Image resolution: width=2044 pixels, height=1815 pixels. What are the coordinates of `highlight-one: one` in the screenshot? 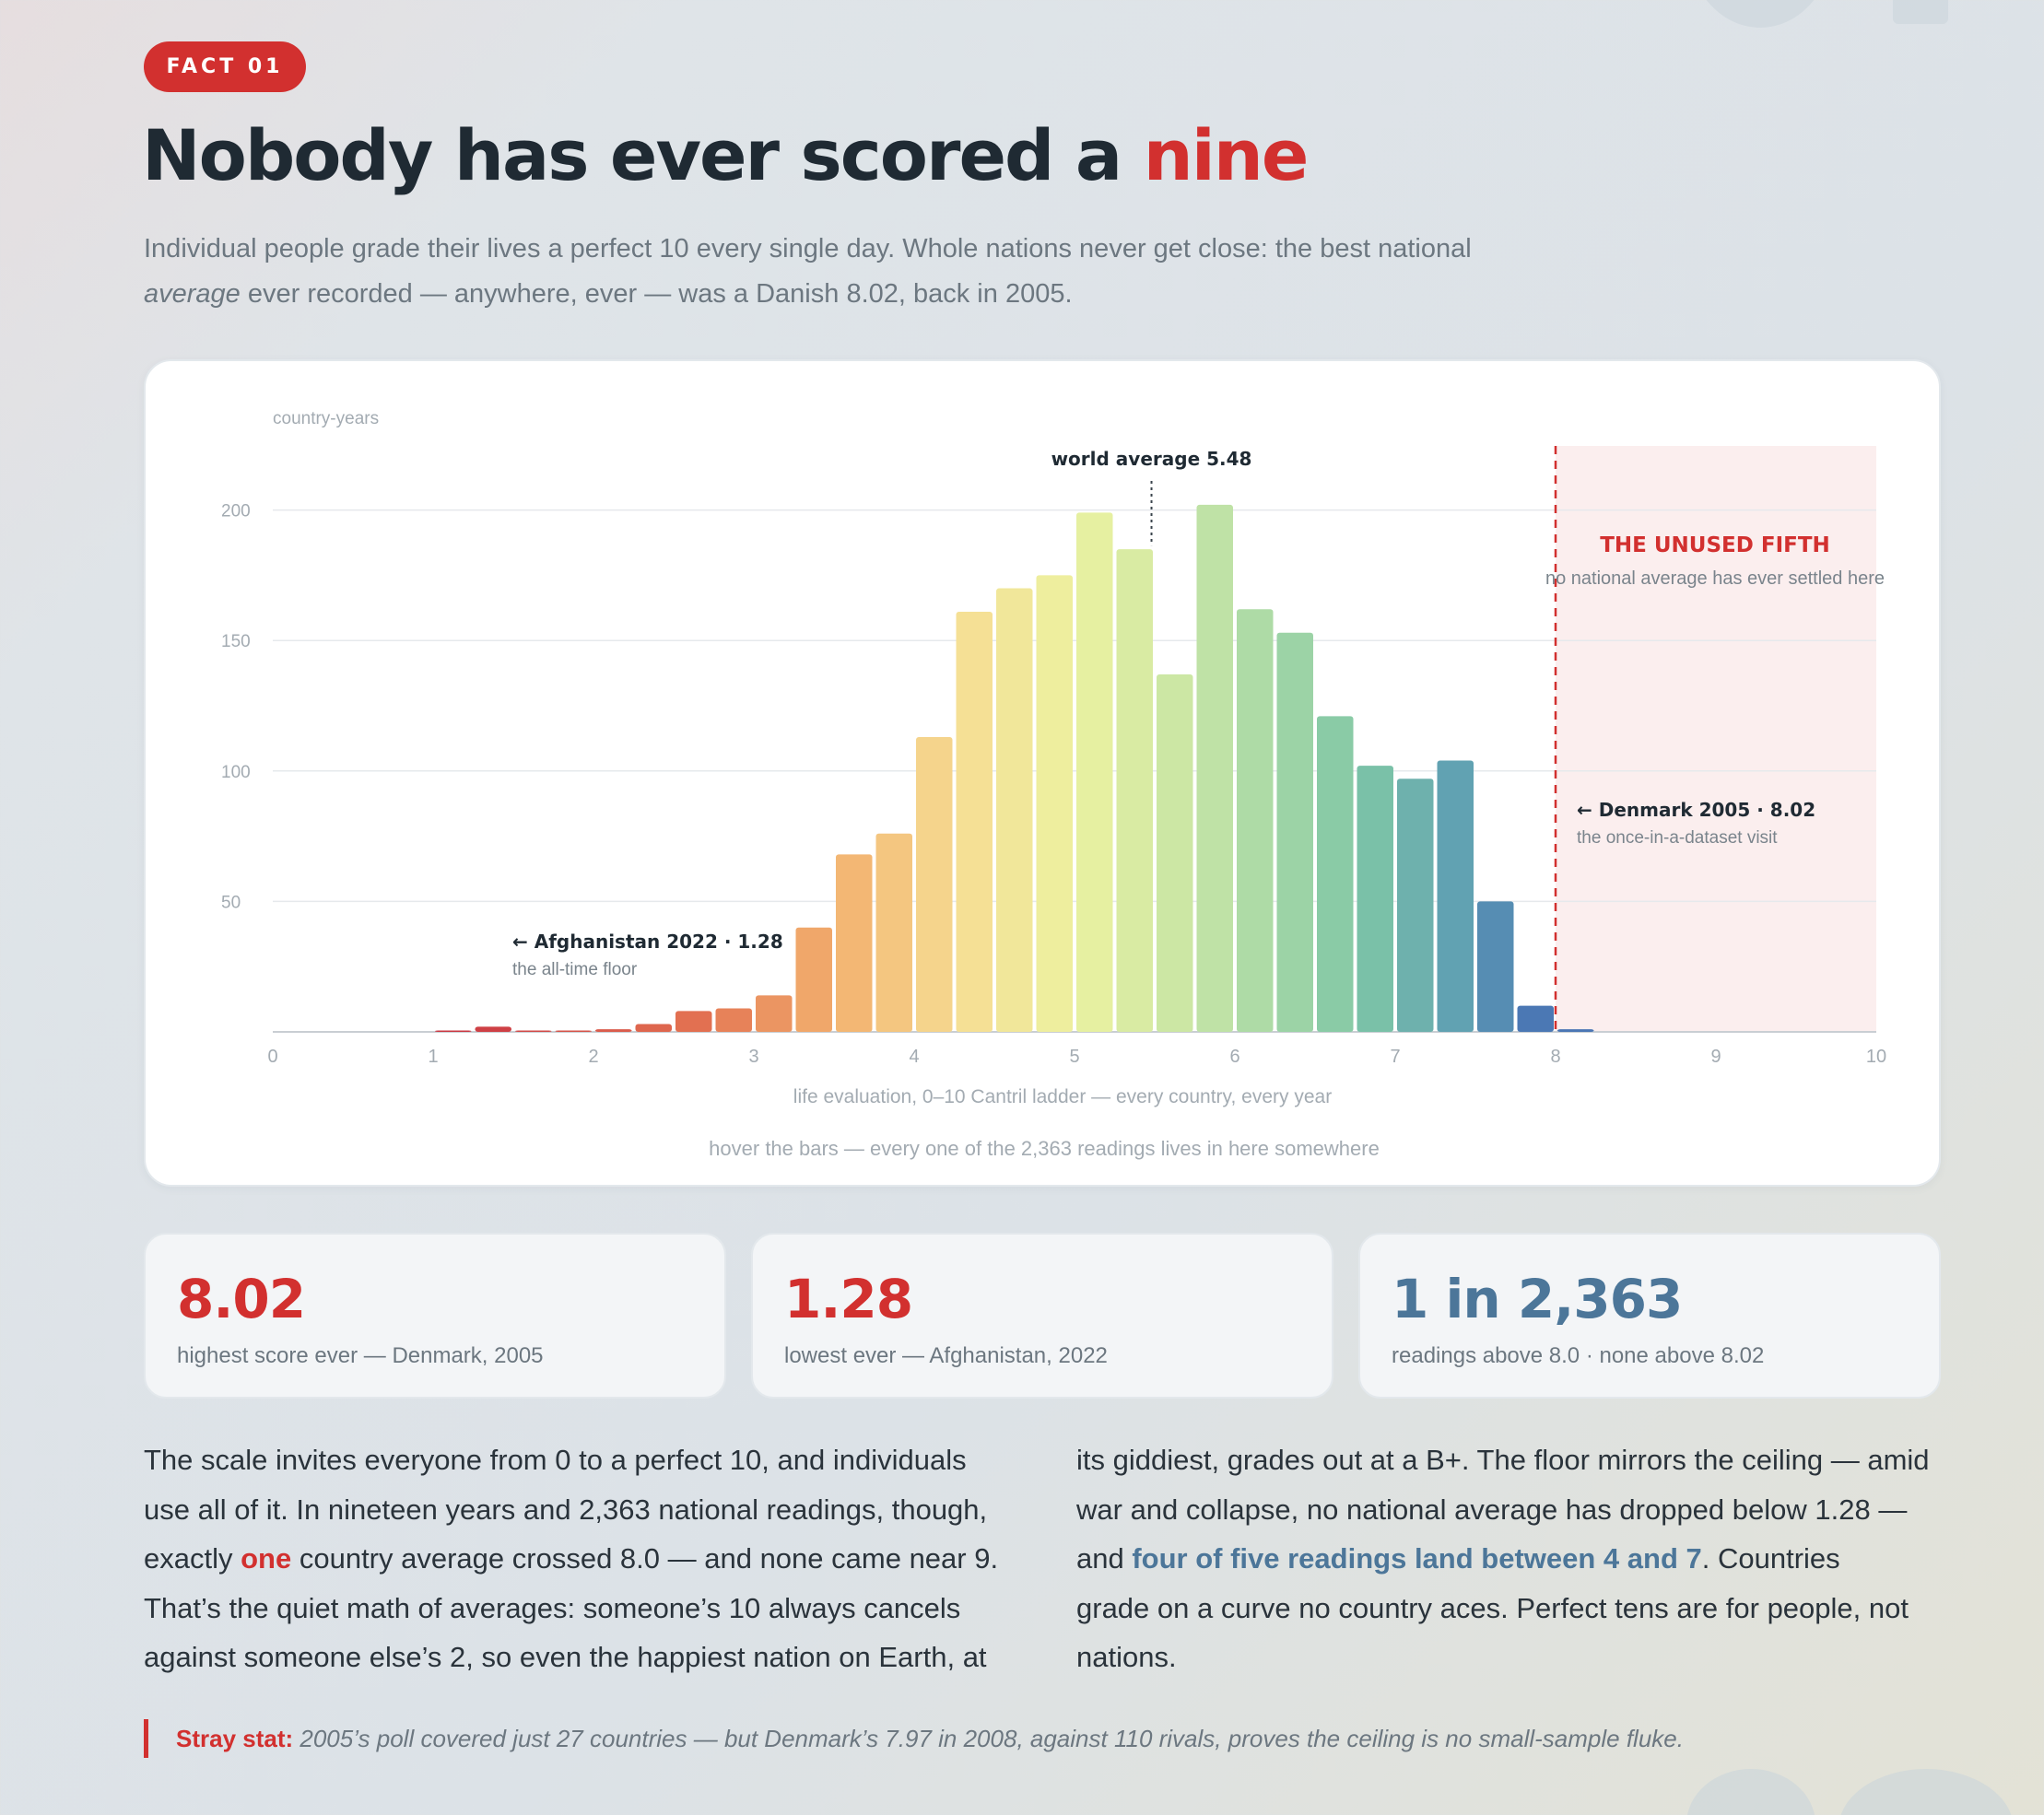 It's located at (266, 1559).